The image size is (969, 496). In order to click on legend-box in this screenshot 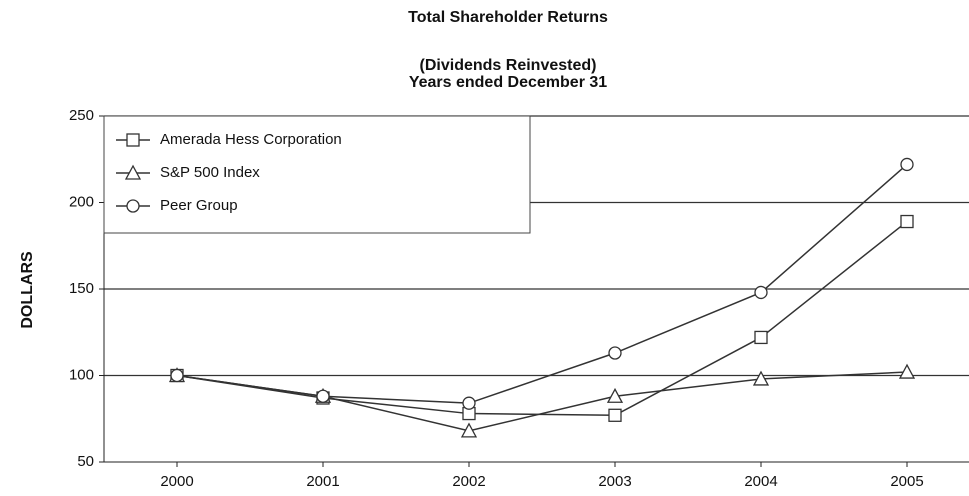, I will do `click(317, 174)`.